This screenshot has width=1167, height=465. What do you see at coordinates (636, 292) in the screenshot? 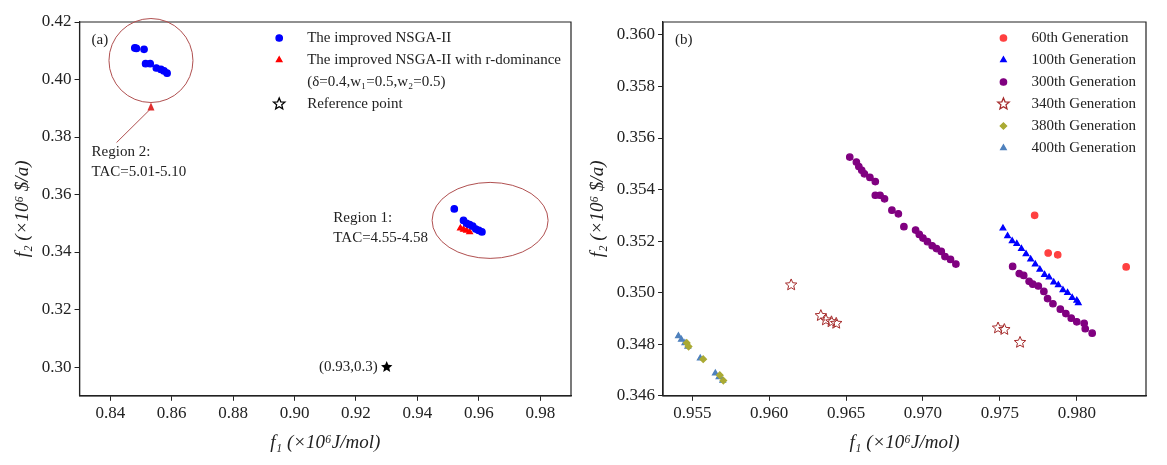
I see `y-tick-label: 0.350` at bounding box center [636, 292].